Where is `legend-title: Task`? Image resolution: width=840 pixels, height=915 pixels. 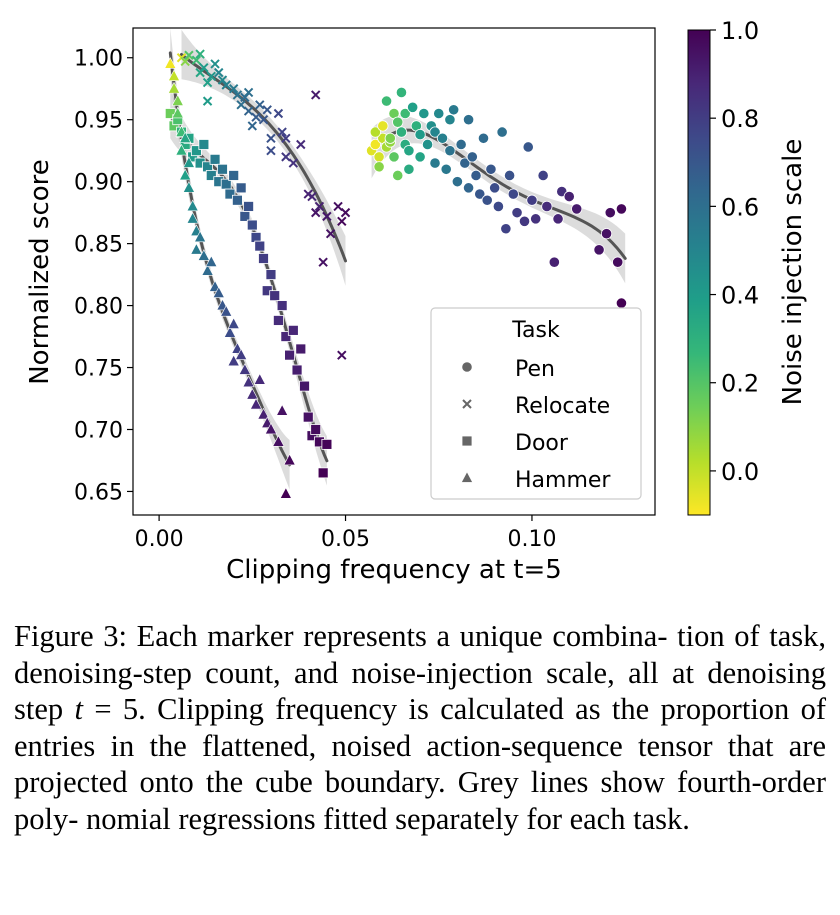 legend-title: Task is located at coordinates (535, 330).